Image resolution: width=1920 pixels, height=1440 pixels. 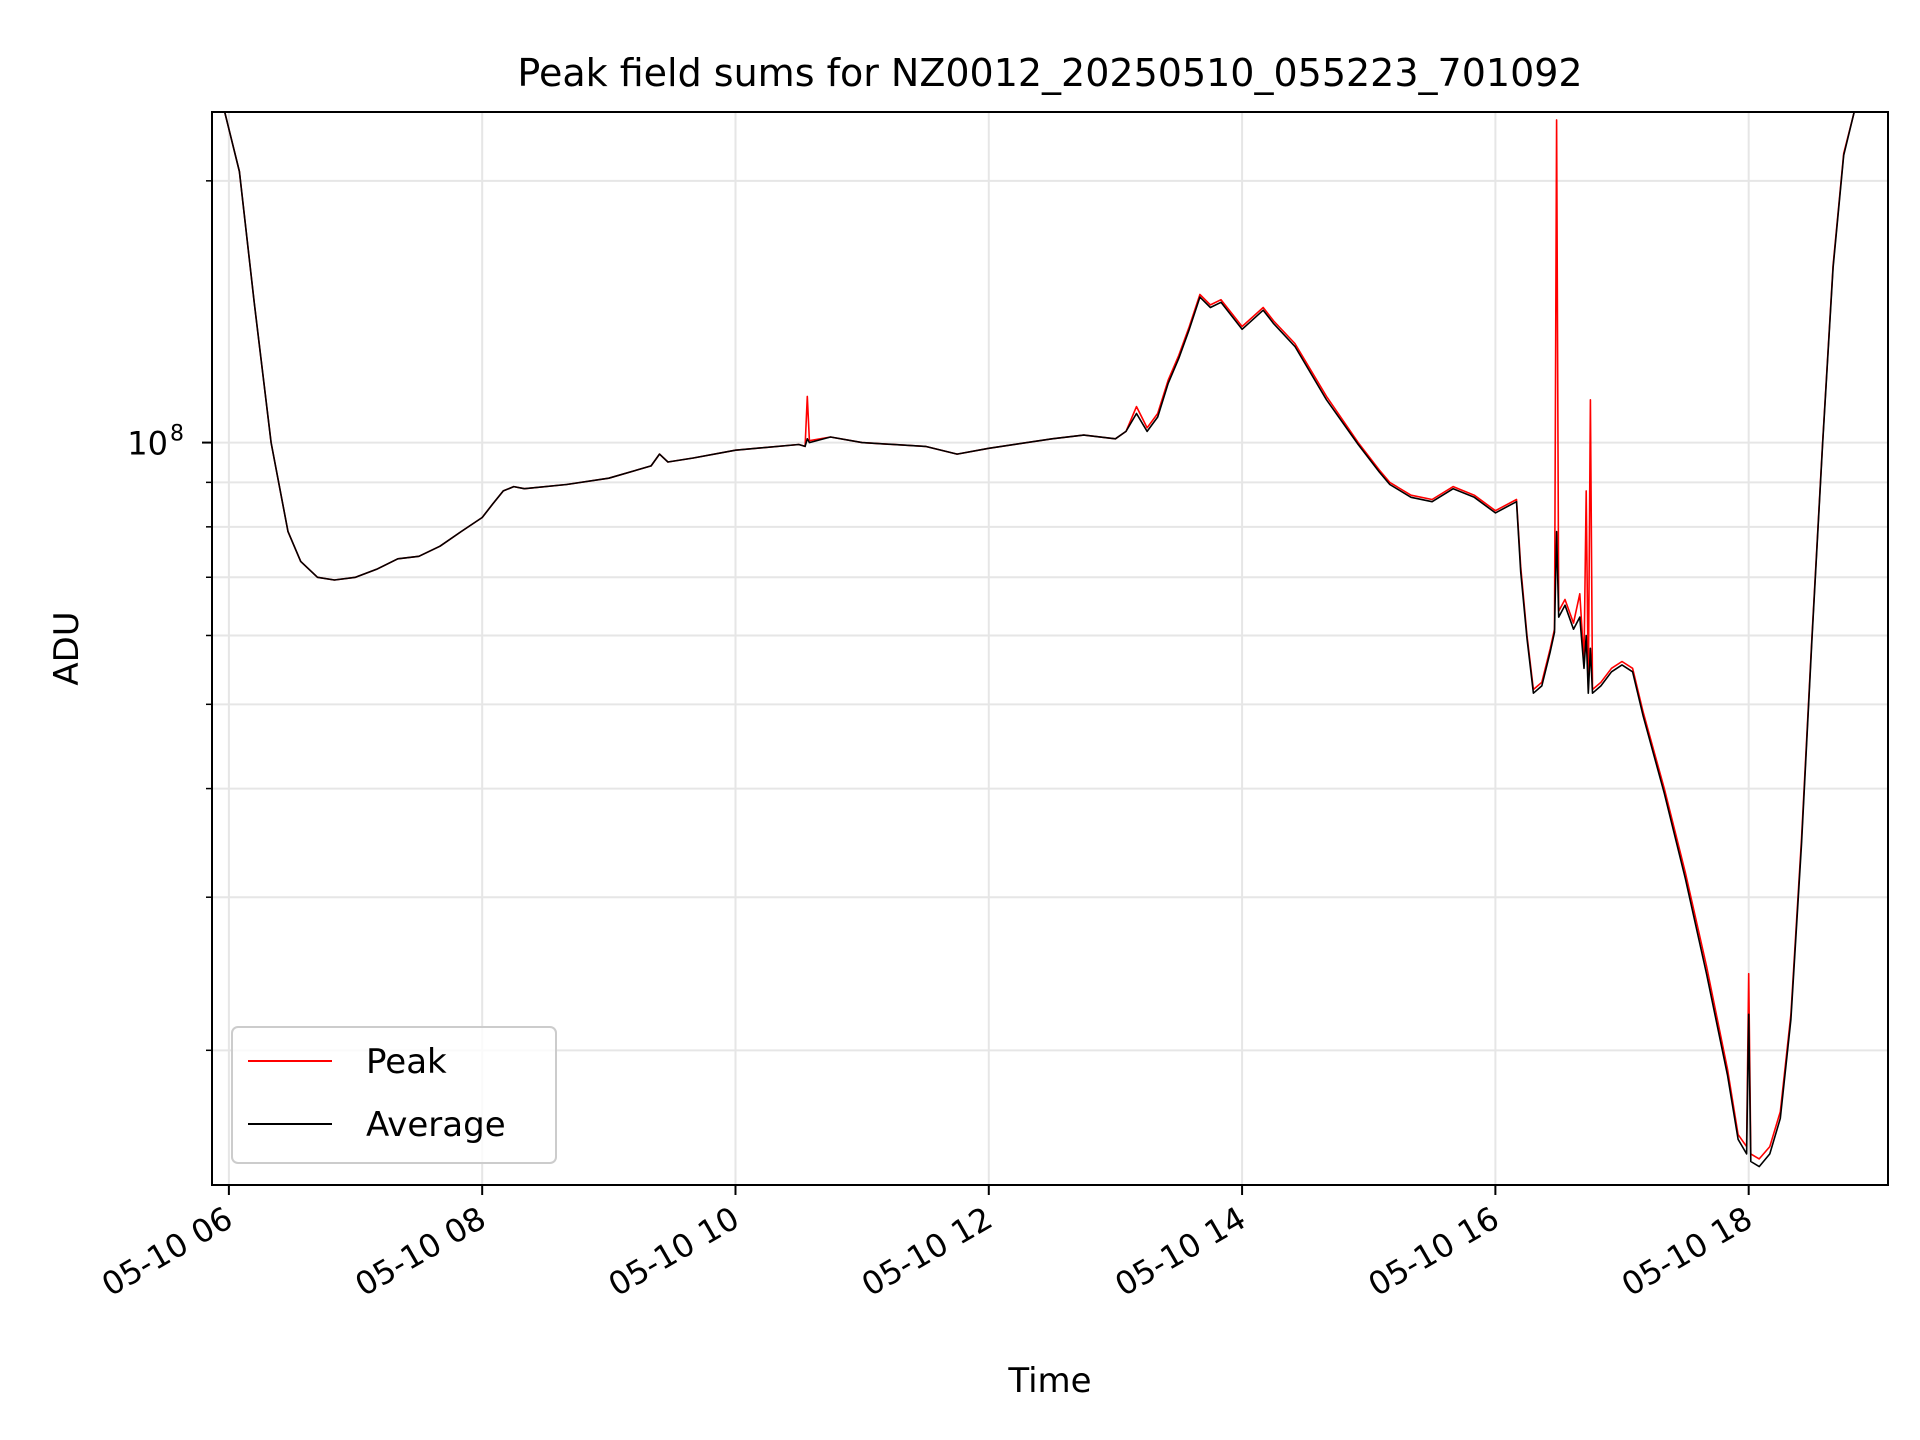 I want to click on y-axis-label: ADU, so click(x=67, y=648).